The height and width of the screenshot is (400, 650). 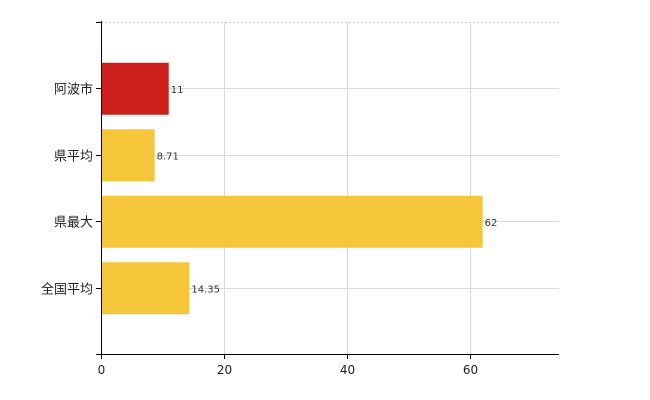 I want to click on category-label: 阿波市, so click(x=73, y=90).